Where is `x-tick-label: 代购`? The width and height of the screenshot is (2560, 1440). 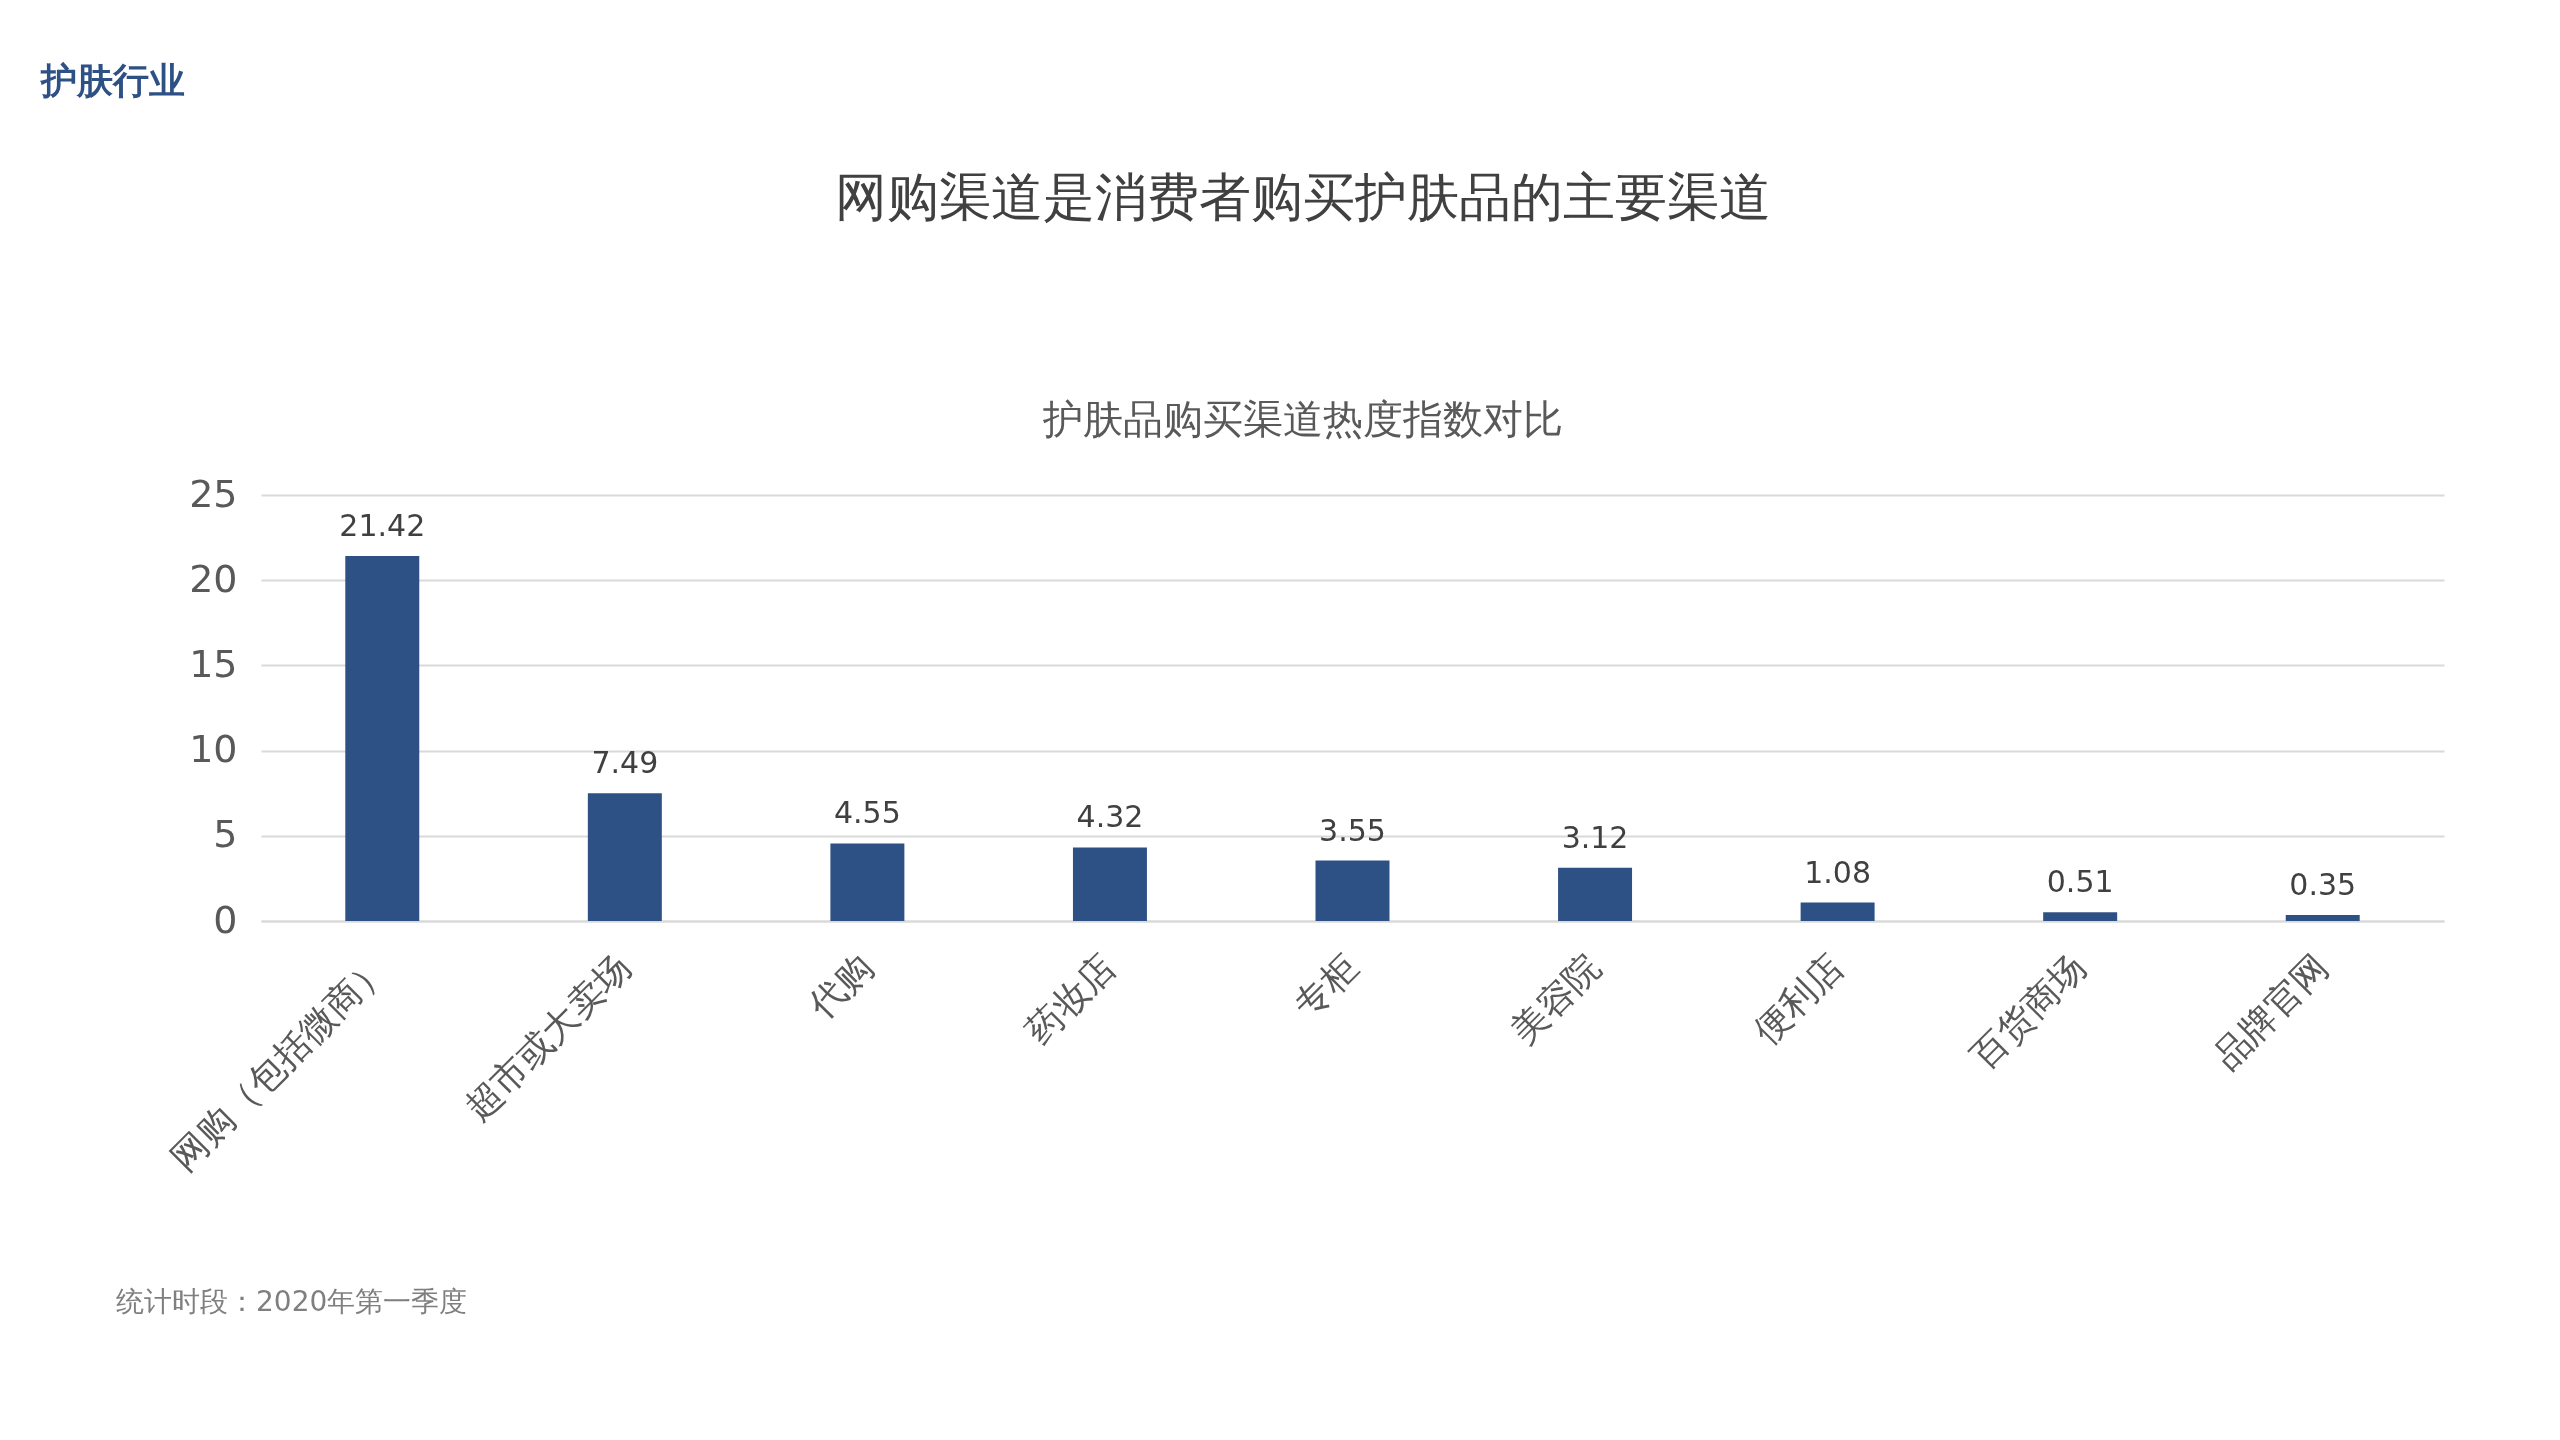
x-tick-label: 代购 is located at coordinates (840, 986).